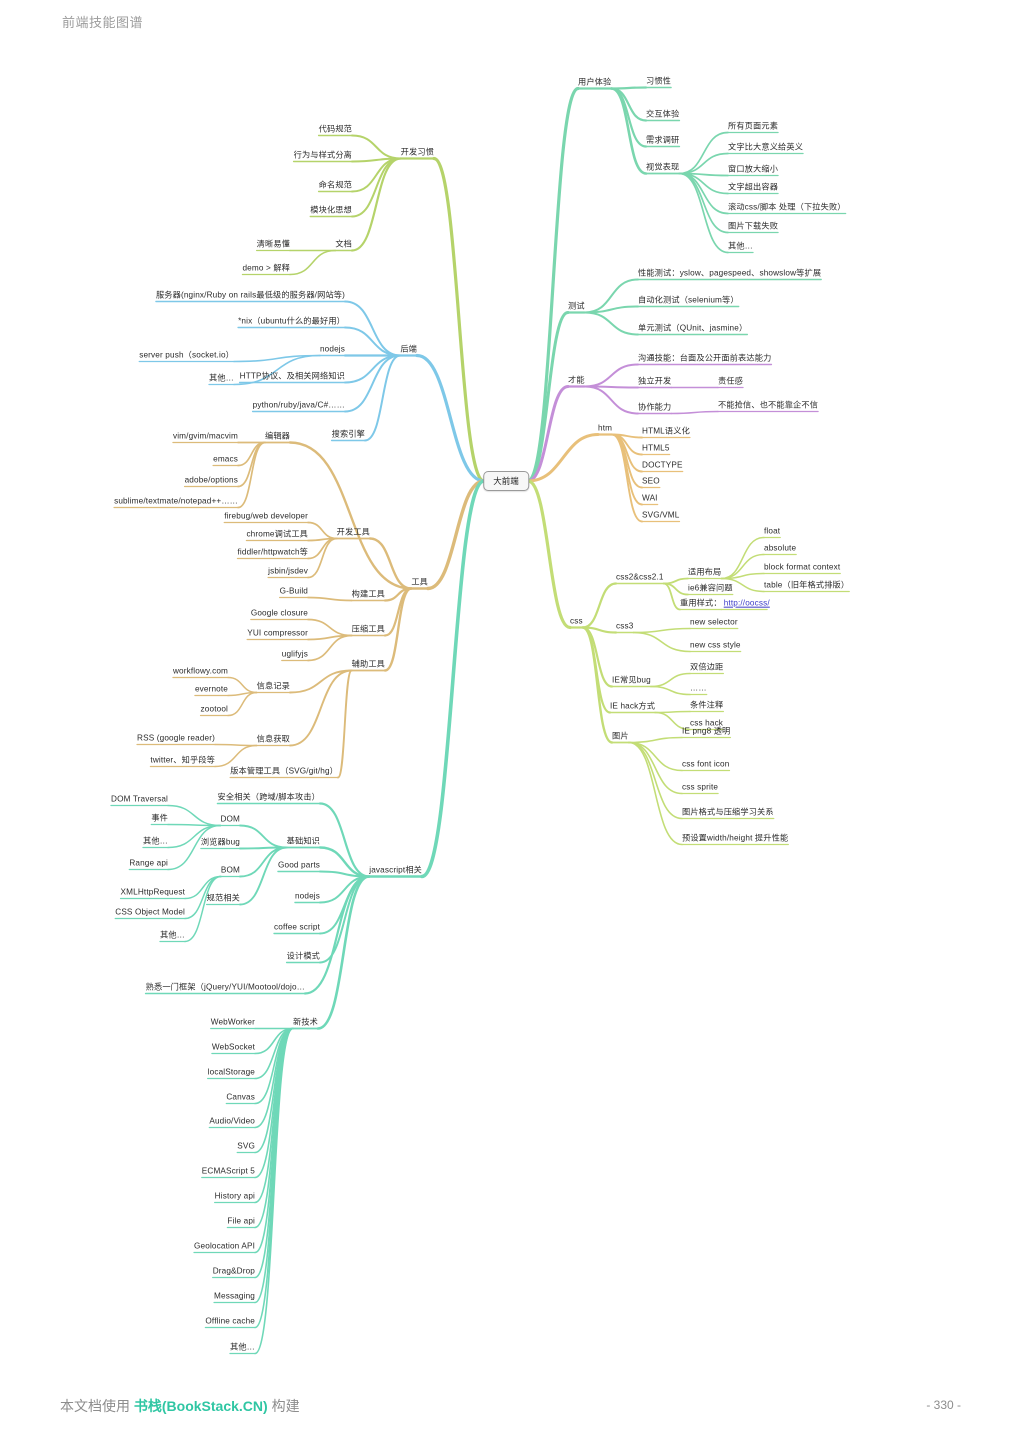  I want to click on mindmap-node-n11: Drag&Drop, so click(233, 1271).